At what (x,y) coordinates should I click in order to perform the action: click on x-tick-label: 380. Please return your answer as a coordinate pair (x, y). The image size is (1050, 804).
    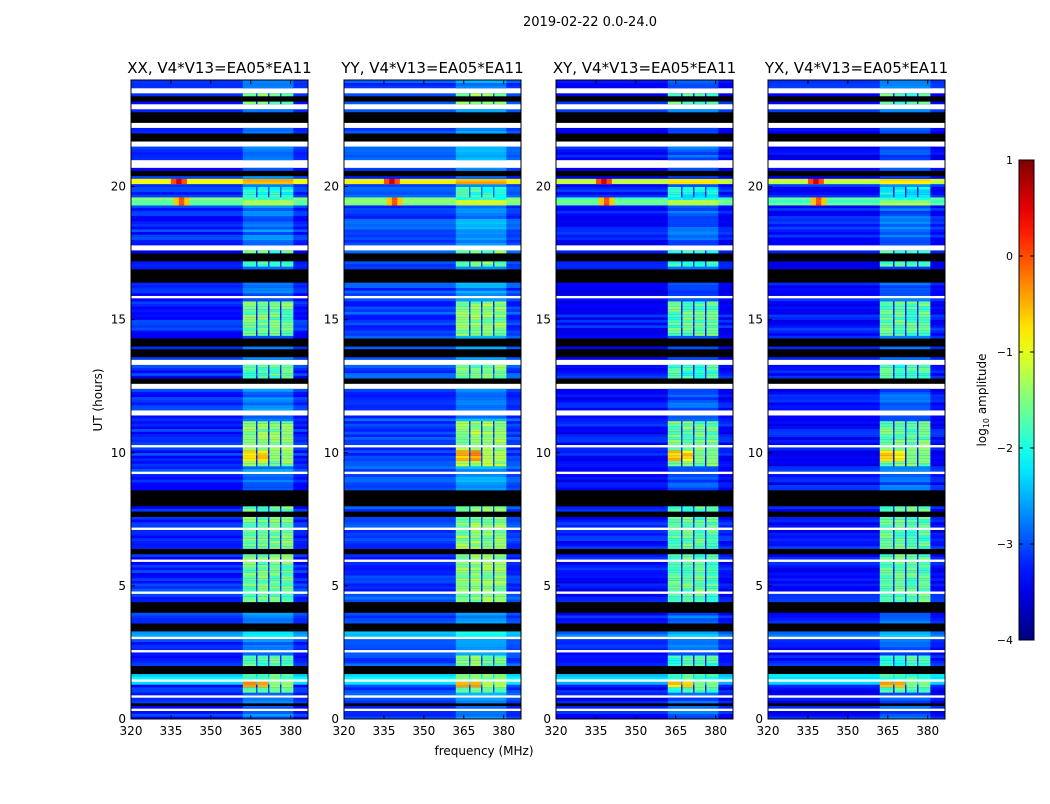
    Looking at the image, I should click on (715, 731).